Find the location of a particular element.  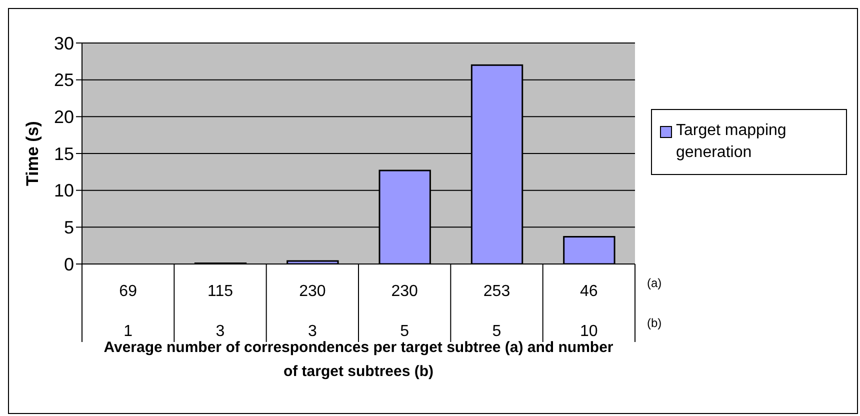

x-axis-title: Average number of correspondences per target subtree (a) and number of target subtrees (b) is located at coordinates (358, 360).